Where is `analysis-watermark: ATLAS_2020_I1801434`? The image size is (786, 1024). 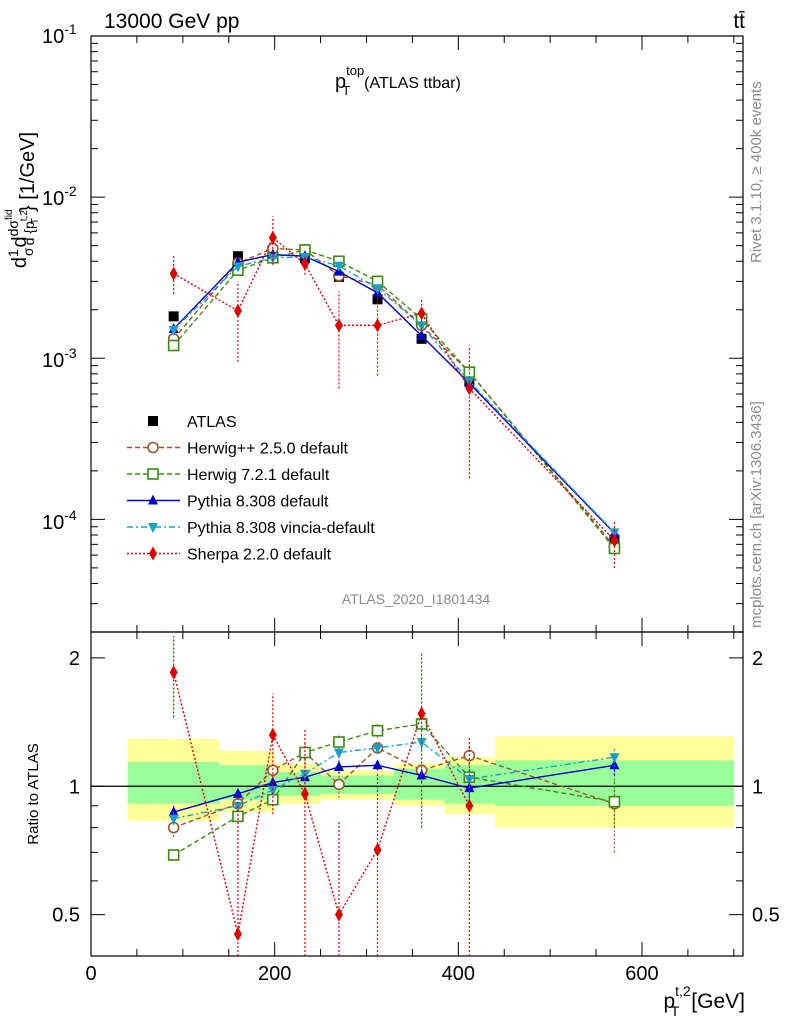
analysis-watermark: ATLAS_2020_I1801434 is located at coordinates (416, 599).